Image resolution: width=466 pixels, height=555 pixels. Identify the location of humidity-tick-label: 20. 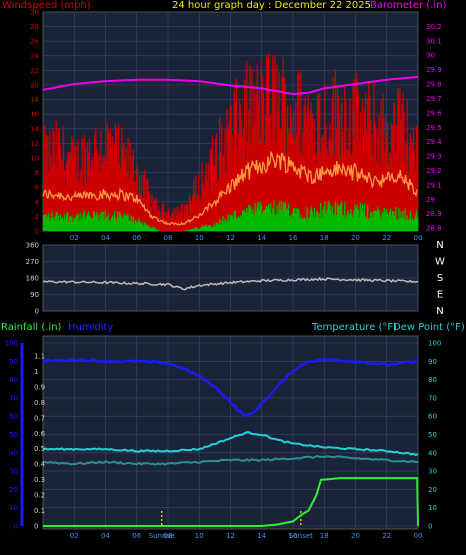
(13, 490).